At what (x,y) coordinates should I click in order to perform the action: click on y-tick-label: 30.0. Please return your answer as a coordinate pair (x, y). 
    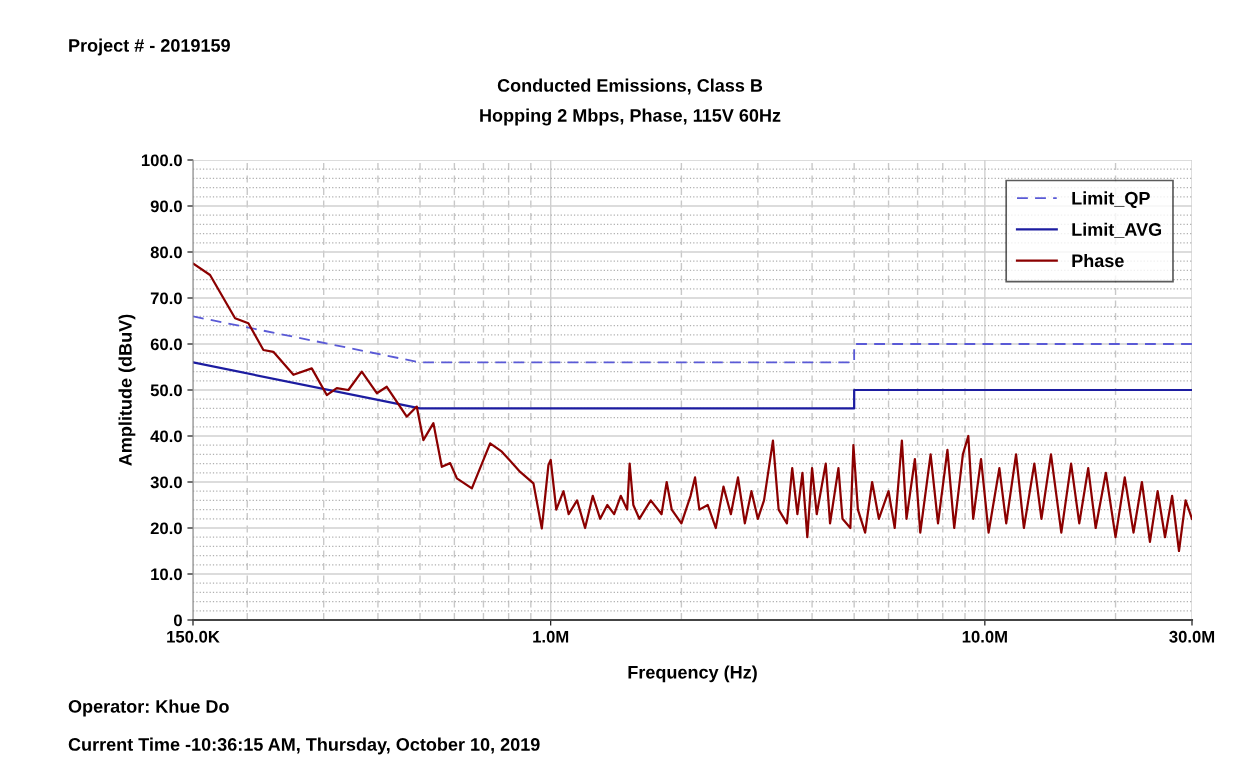
    Looking at the image, I should click on (166, 482).